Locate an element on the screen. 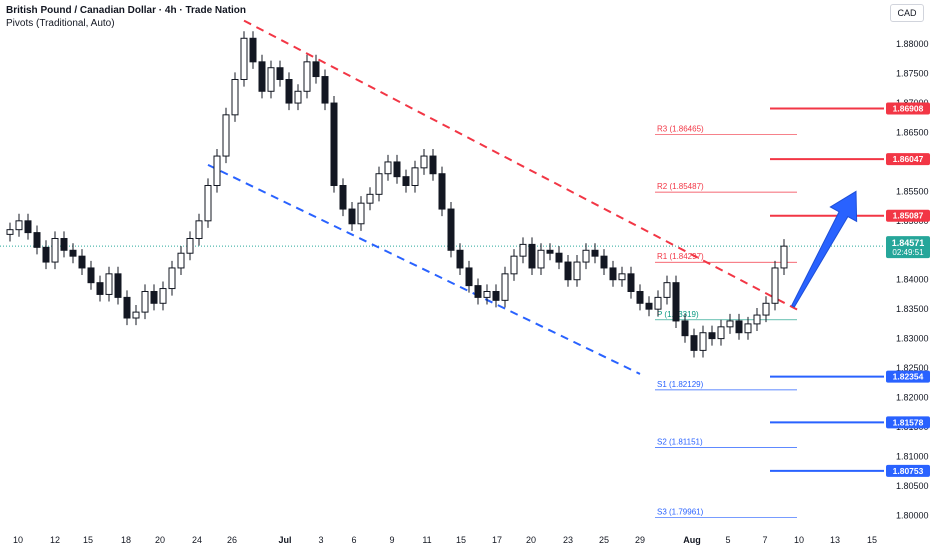 The width and height of the screenshot is (932, 550). current-price-value: 1.84571 is located at coordinates (908, 243).